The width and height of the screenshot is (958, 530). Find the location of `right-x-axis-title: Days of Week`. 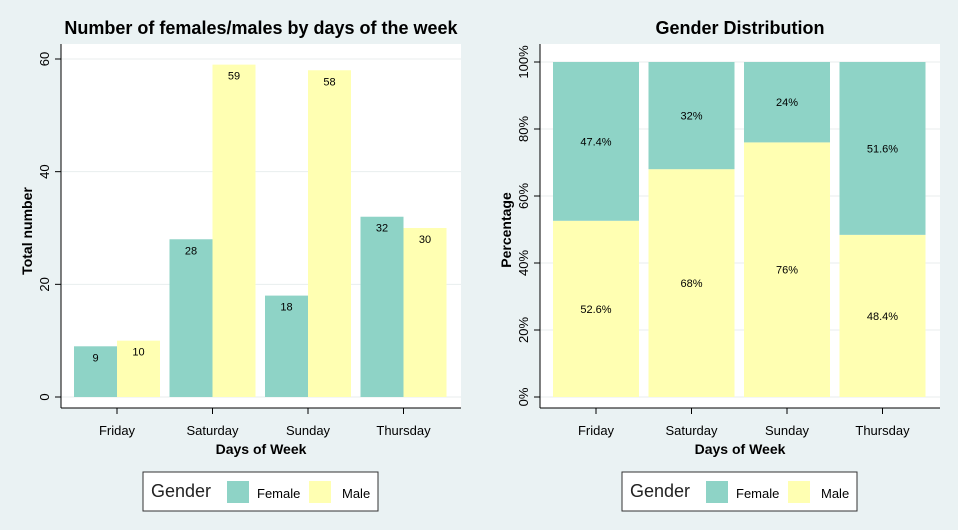

right-x-axis-title: Days of Week is located at coordinates (740, 449).